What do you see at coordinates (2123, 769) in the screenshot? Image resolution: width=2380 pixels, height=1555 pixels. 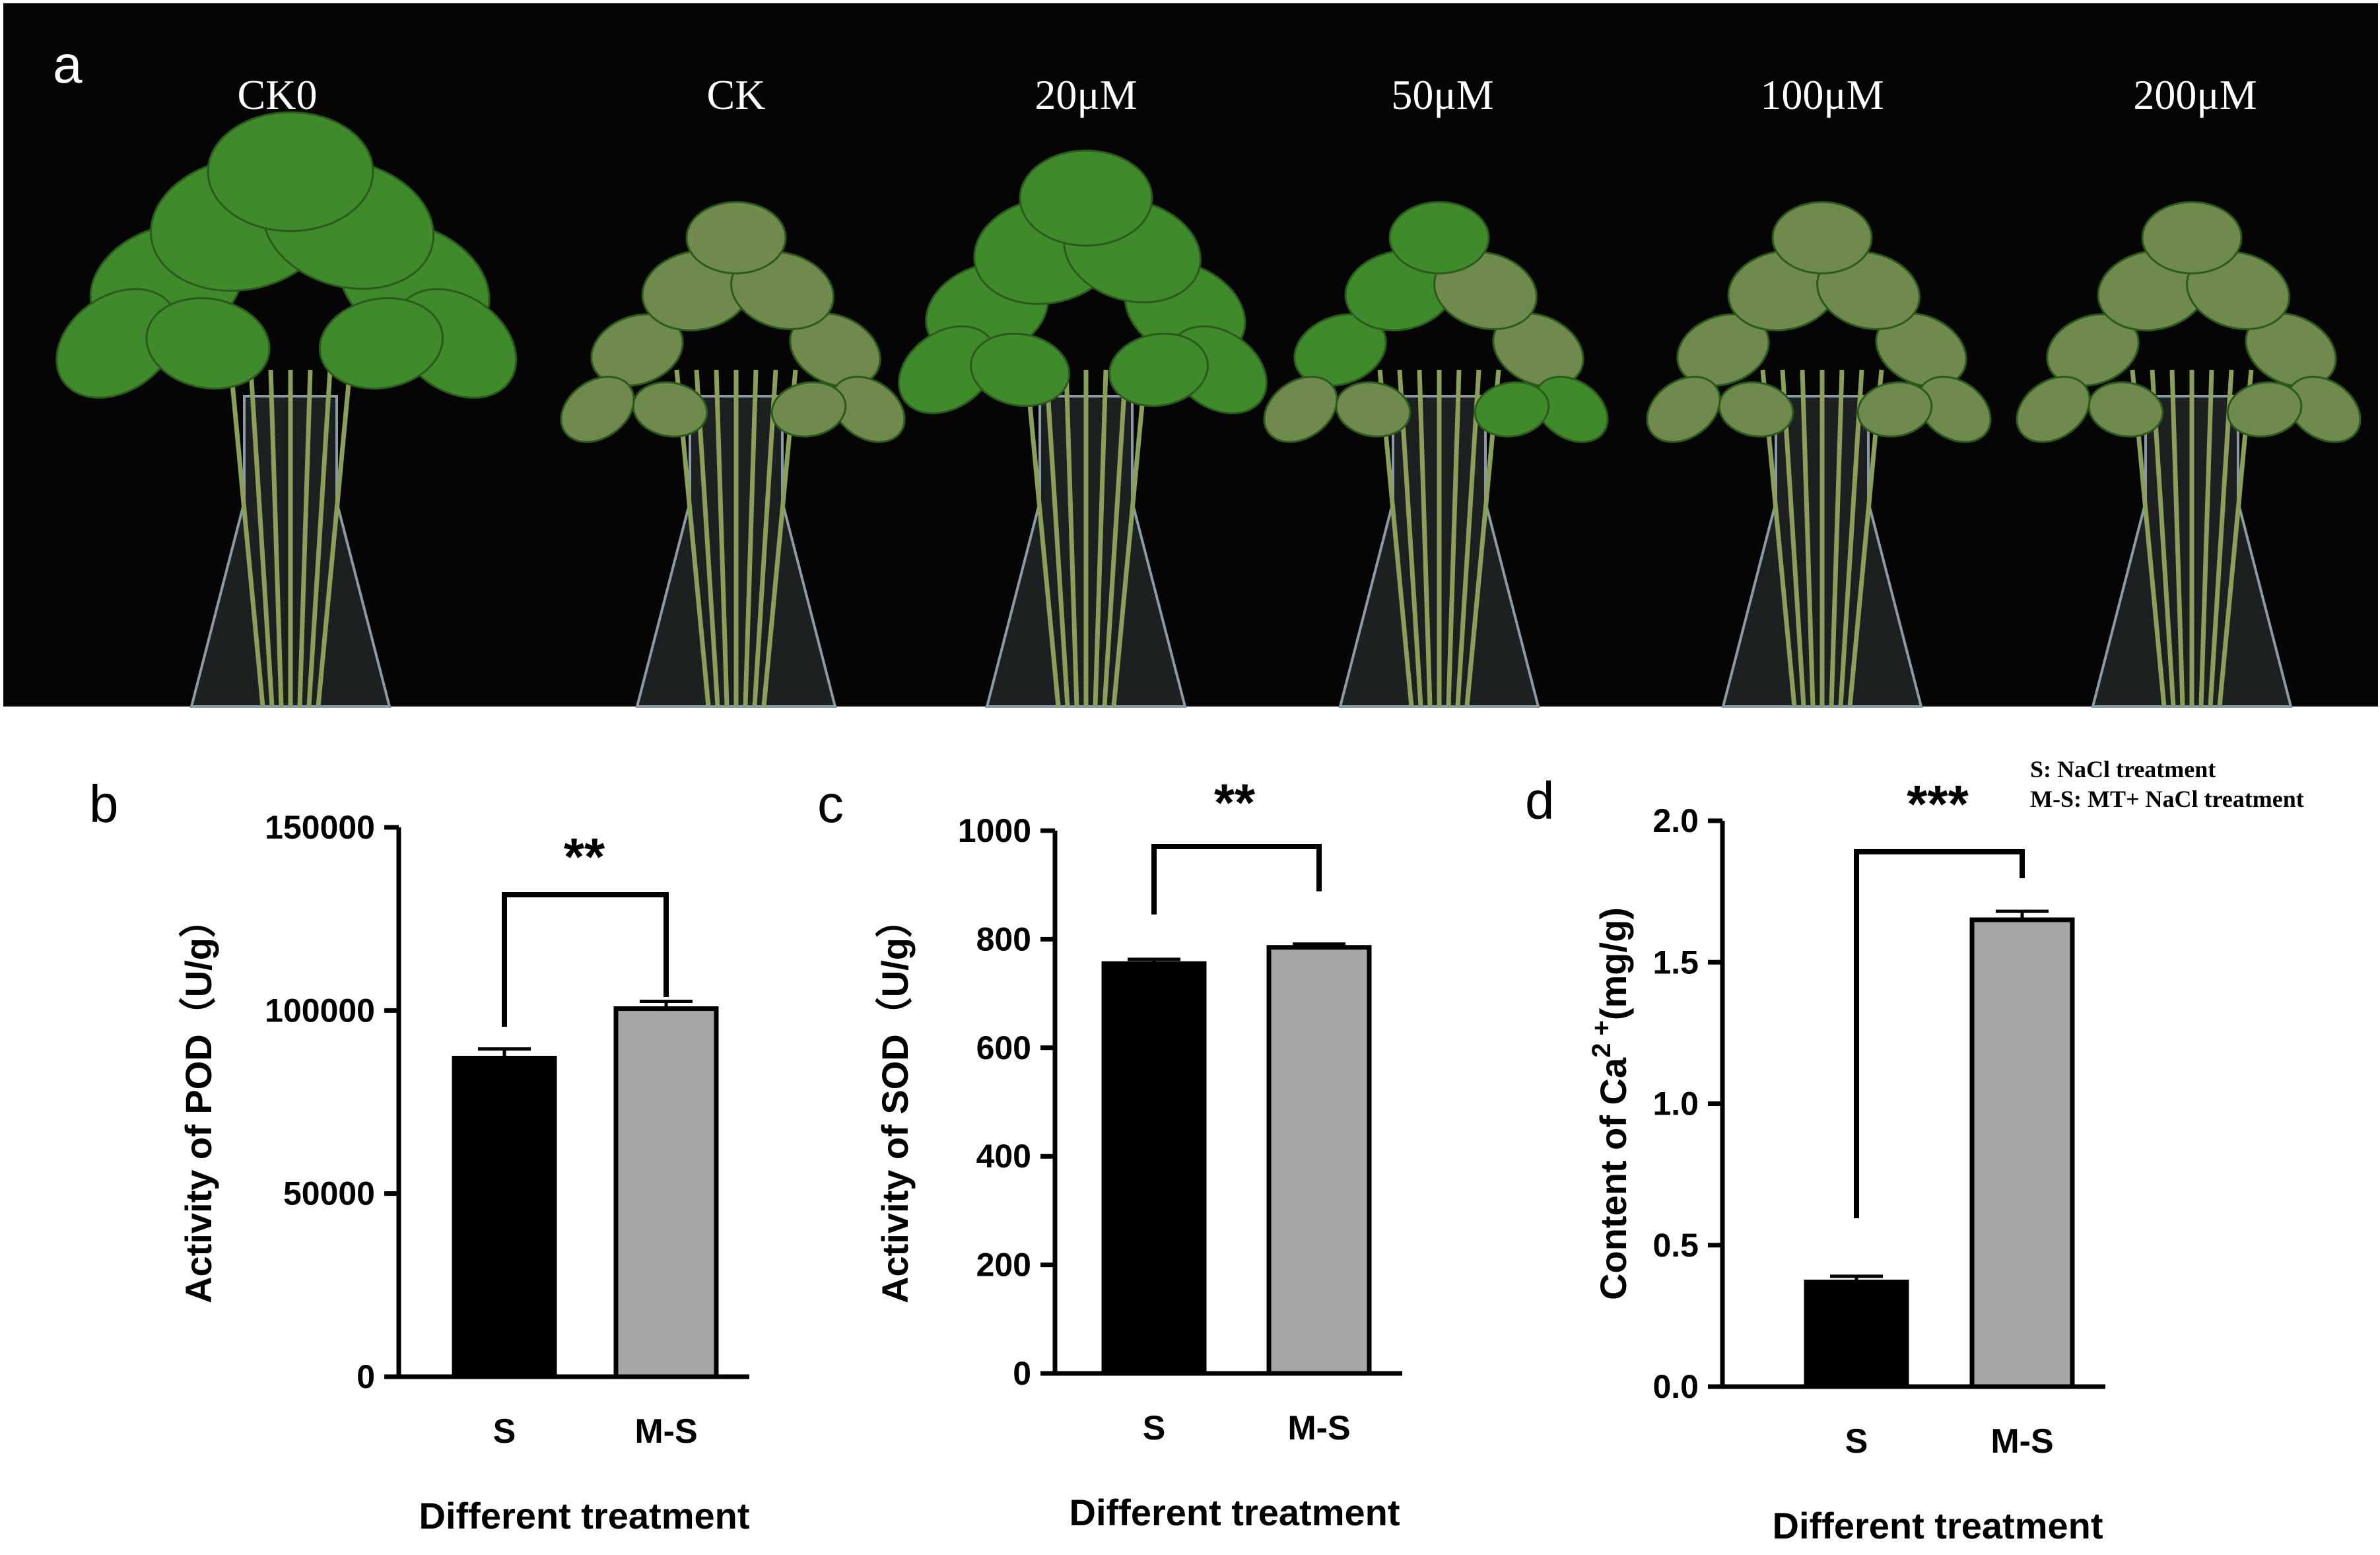 I see `legend-line-s: S: NaCl treatment` at bounding box center [2123, 769].